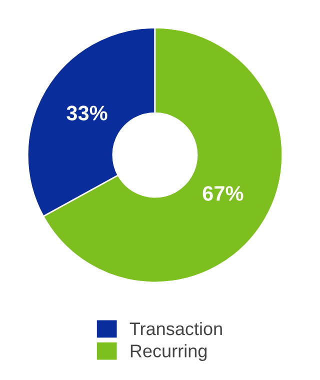  Describe the element at coordinates (176, 329) in the screenshot. I see `legend-label: Transaction` at that location.